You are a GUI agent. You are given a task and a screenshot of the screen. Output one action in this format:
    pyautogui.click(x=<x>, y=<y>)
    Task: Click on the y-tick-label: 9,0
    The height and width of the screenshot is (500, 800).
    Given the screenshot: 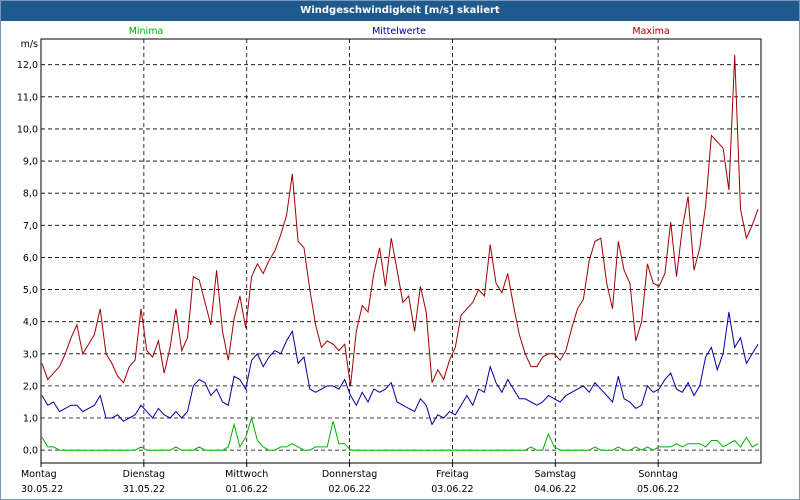 What is the action you would take?
    pyautogui.click(x=30, y=162)
    